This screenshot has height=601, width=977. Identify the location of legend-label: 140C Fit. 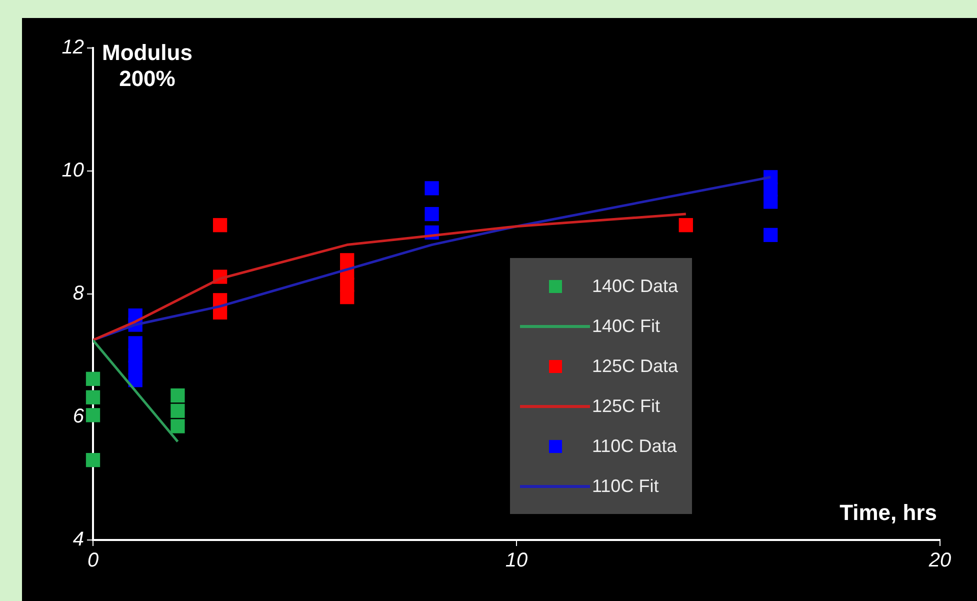
(626, 326).